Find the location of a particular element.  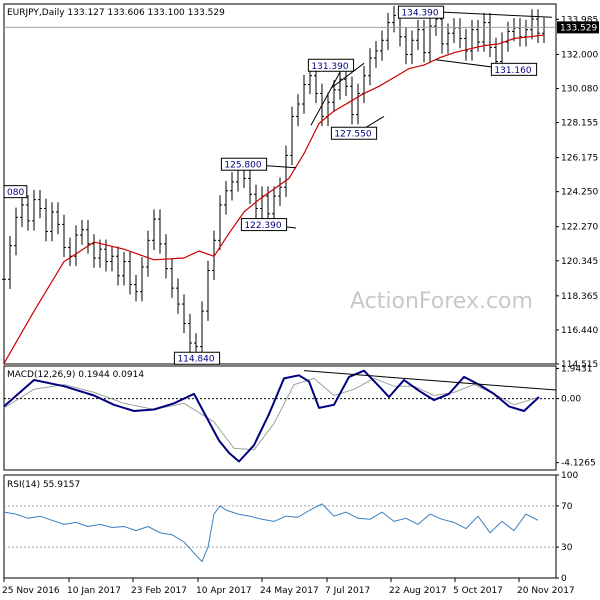

rsi-series is located at coordinates (279, 532).